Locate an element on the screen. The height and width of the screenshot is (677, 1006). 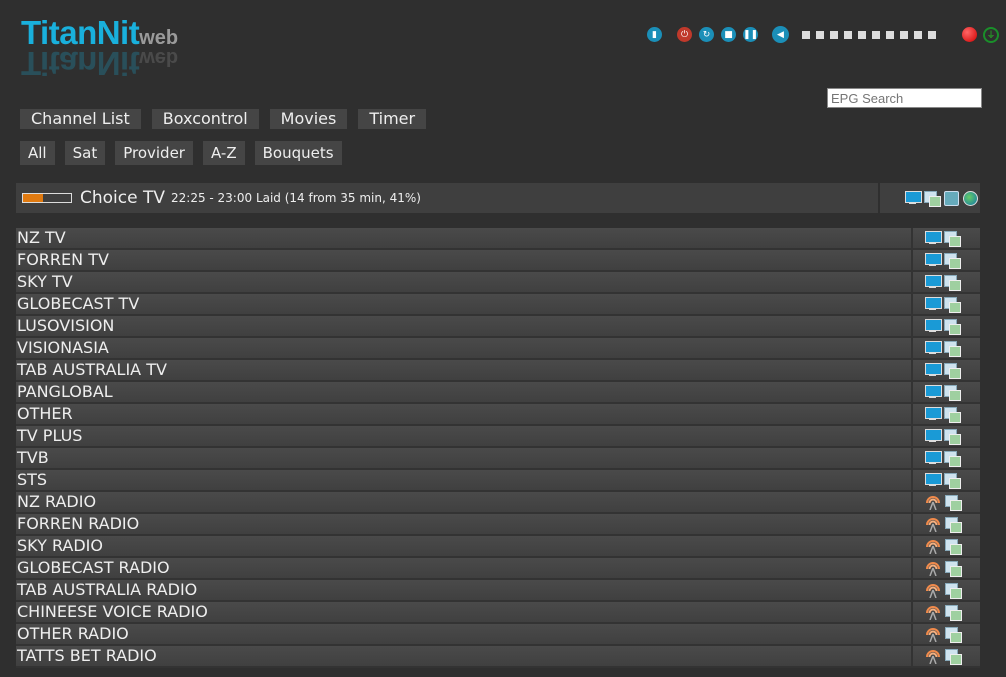
filter-sat: Sat is located at coordinates (85, 153).